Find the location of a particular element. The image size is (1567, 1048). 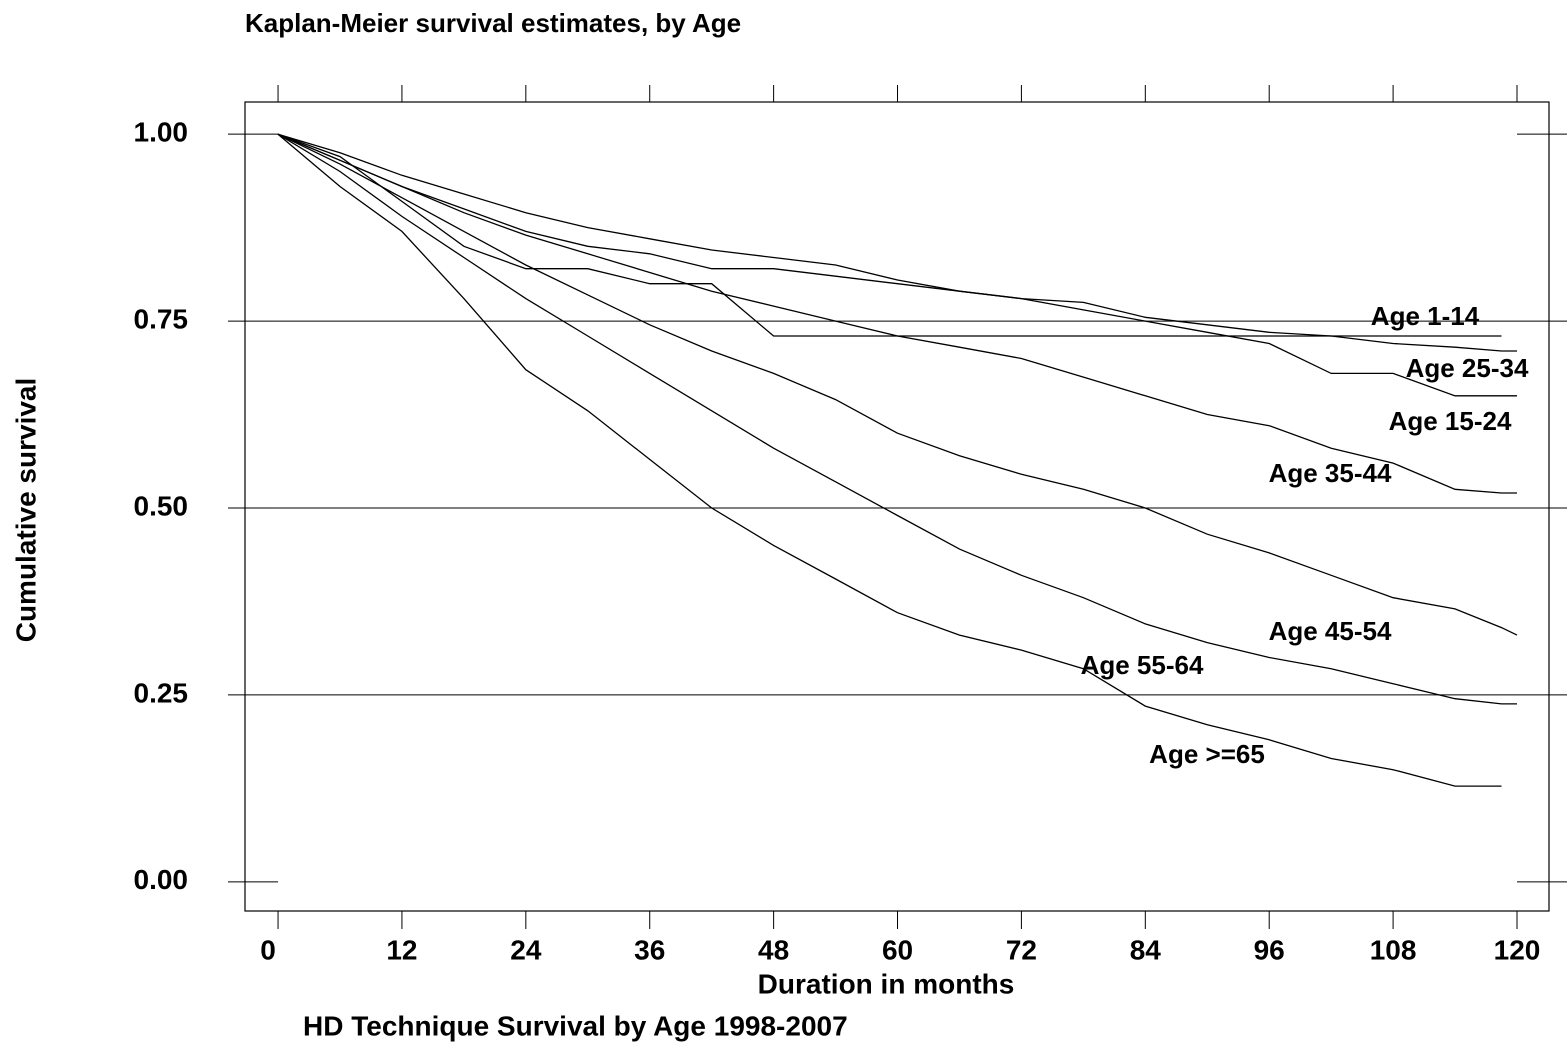

x-tick-label: 12 is located at coordinates (401, 949).